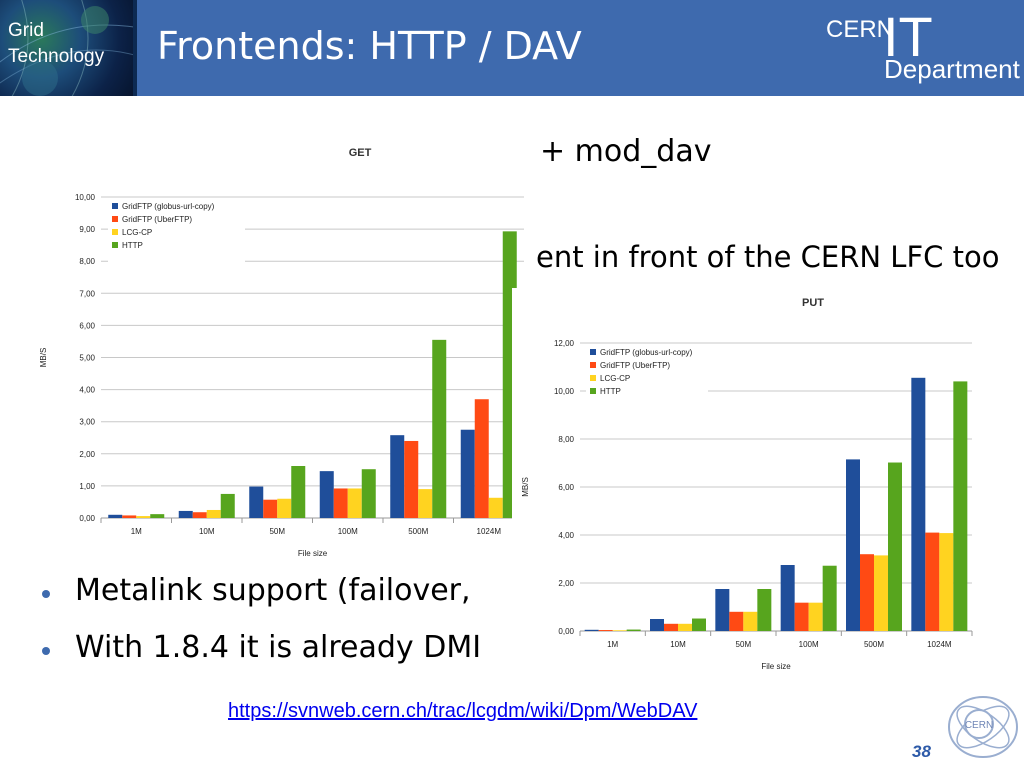 This screenshot has width=1024, height=768. Describe the element at coordinates (369, 46) in the screenshot. I see `slide-title: Frontends: HTTP / DAV` at that location.